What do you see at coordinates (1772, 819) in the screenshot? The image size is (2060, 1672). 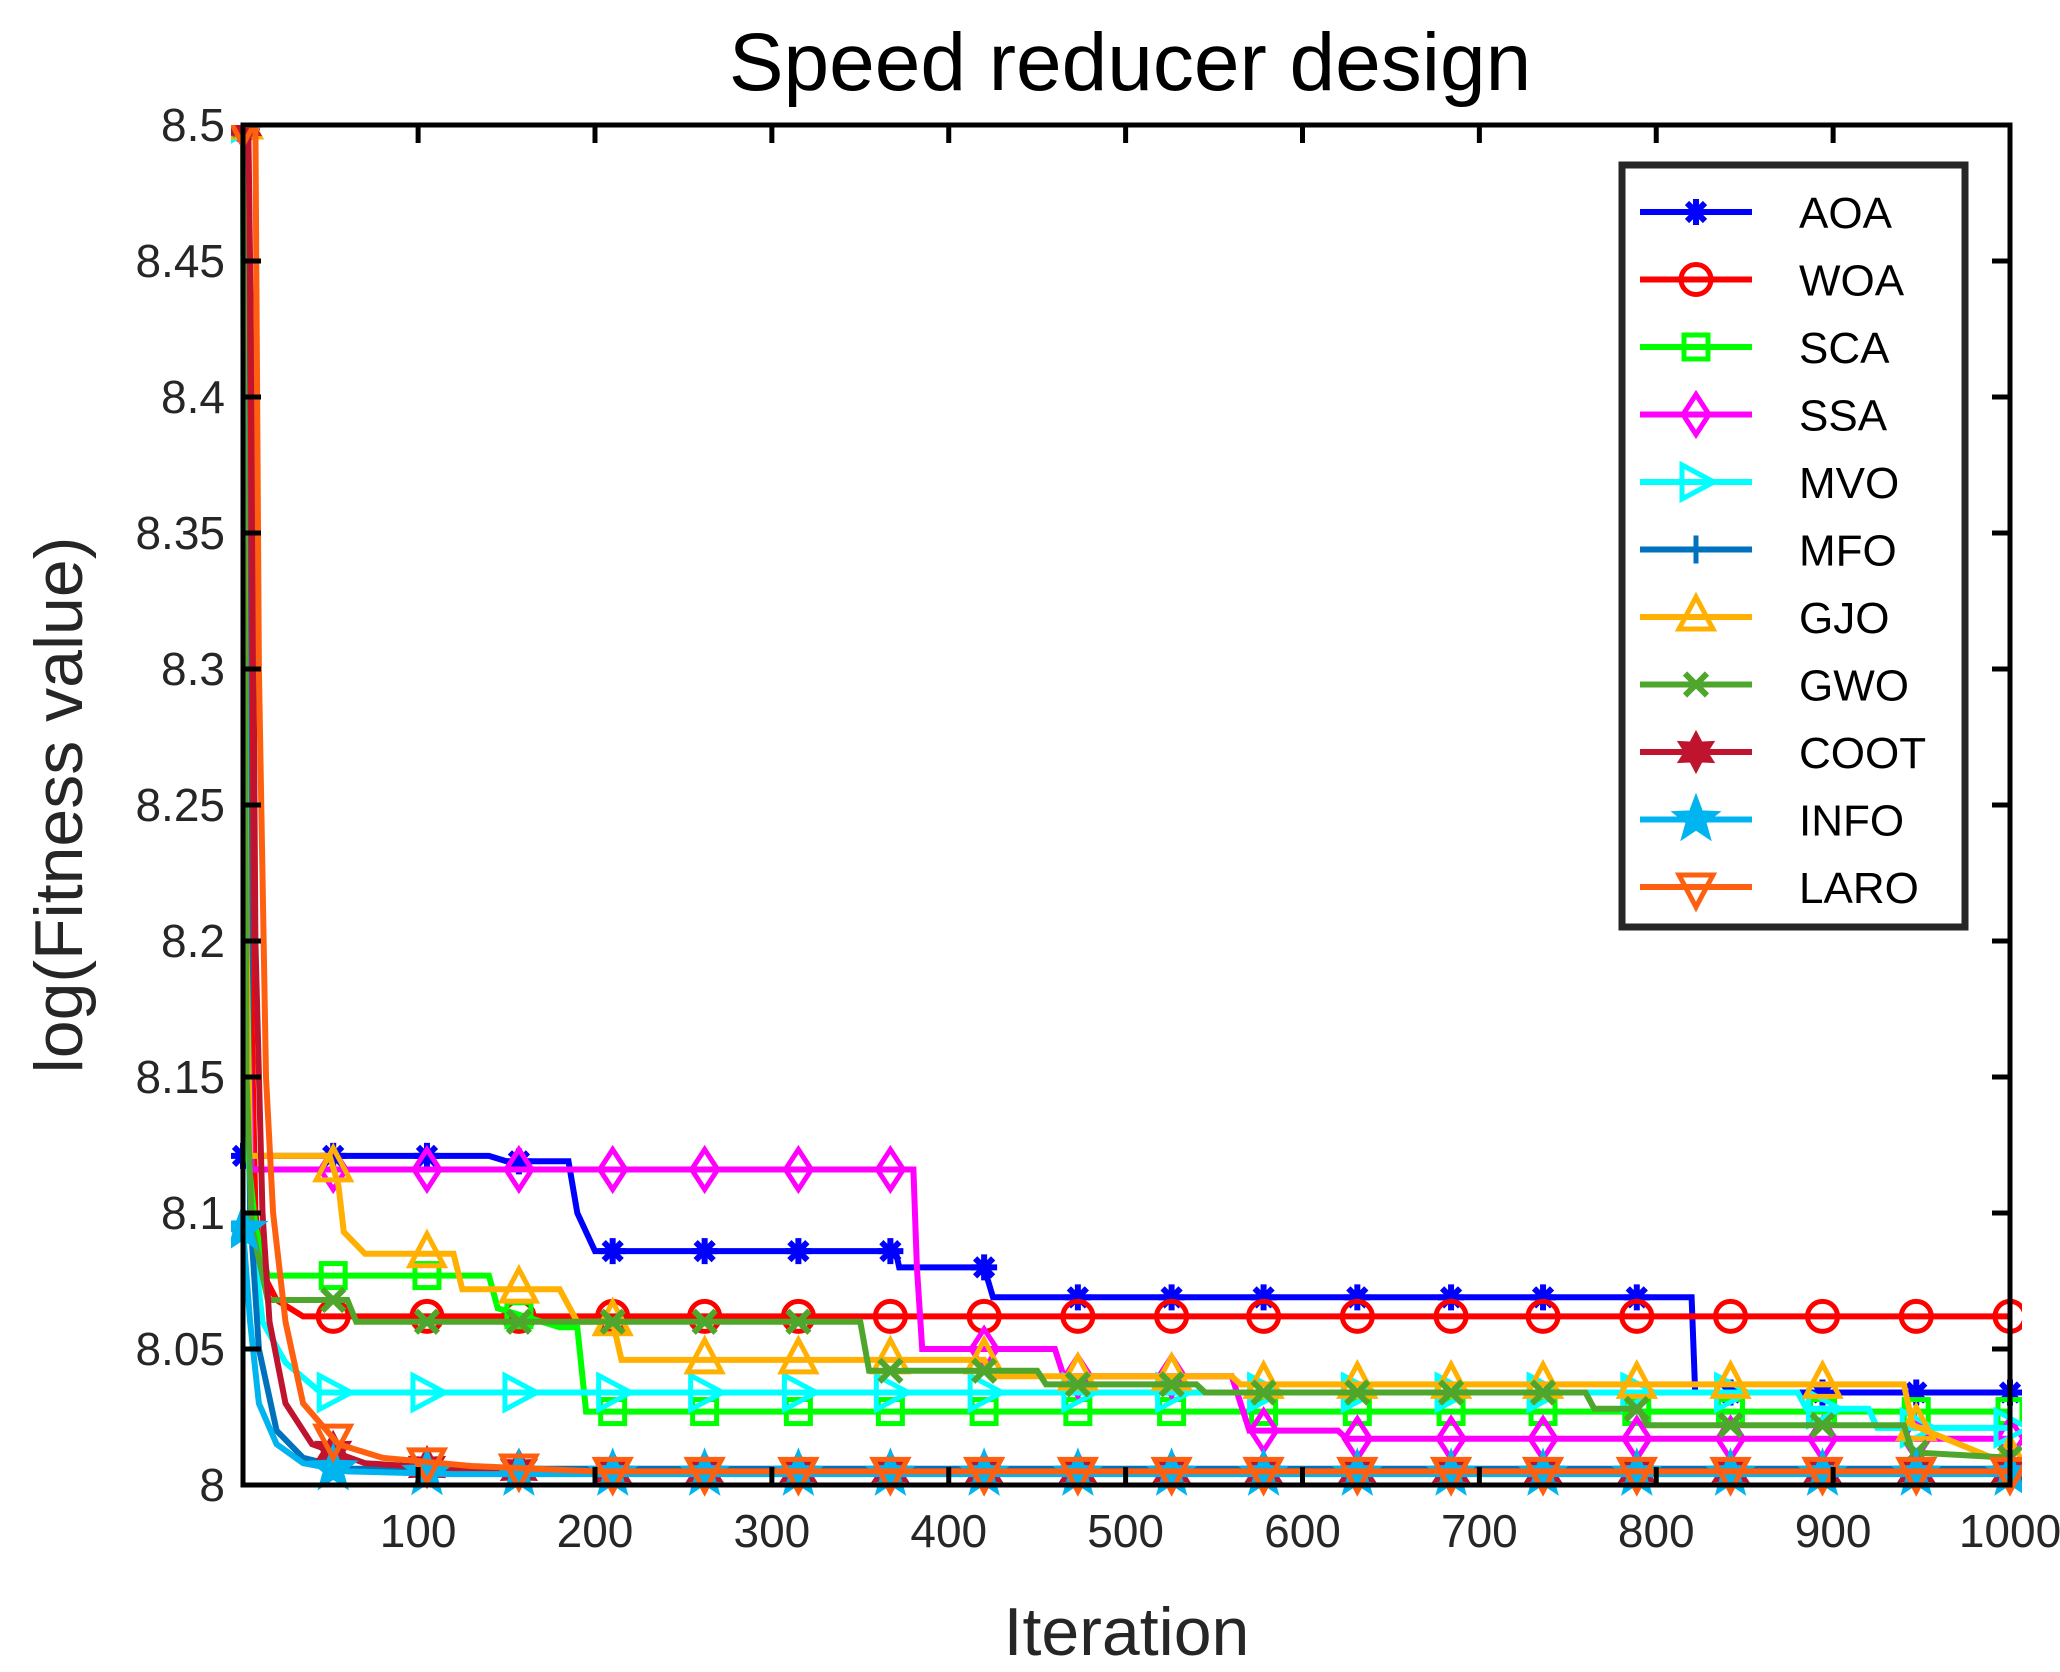 I see `legend-item-info: INFO` at bounding box center [1772, 819].